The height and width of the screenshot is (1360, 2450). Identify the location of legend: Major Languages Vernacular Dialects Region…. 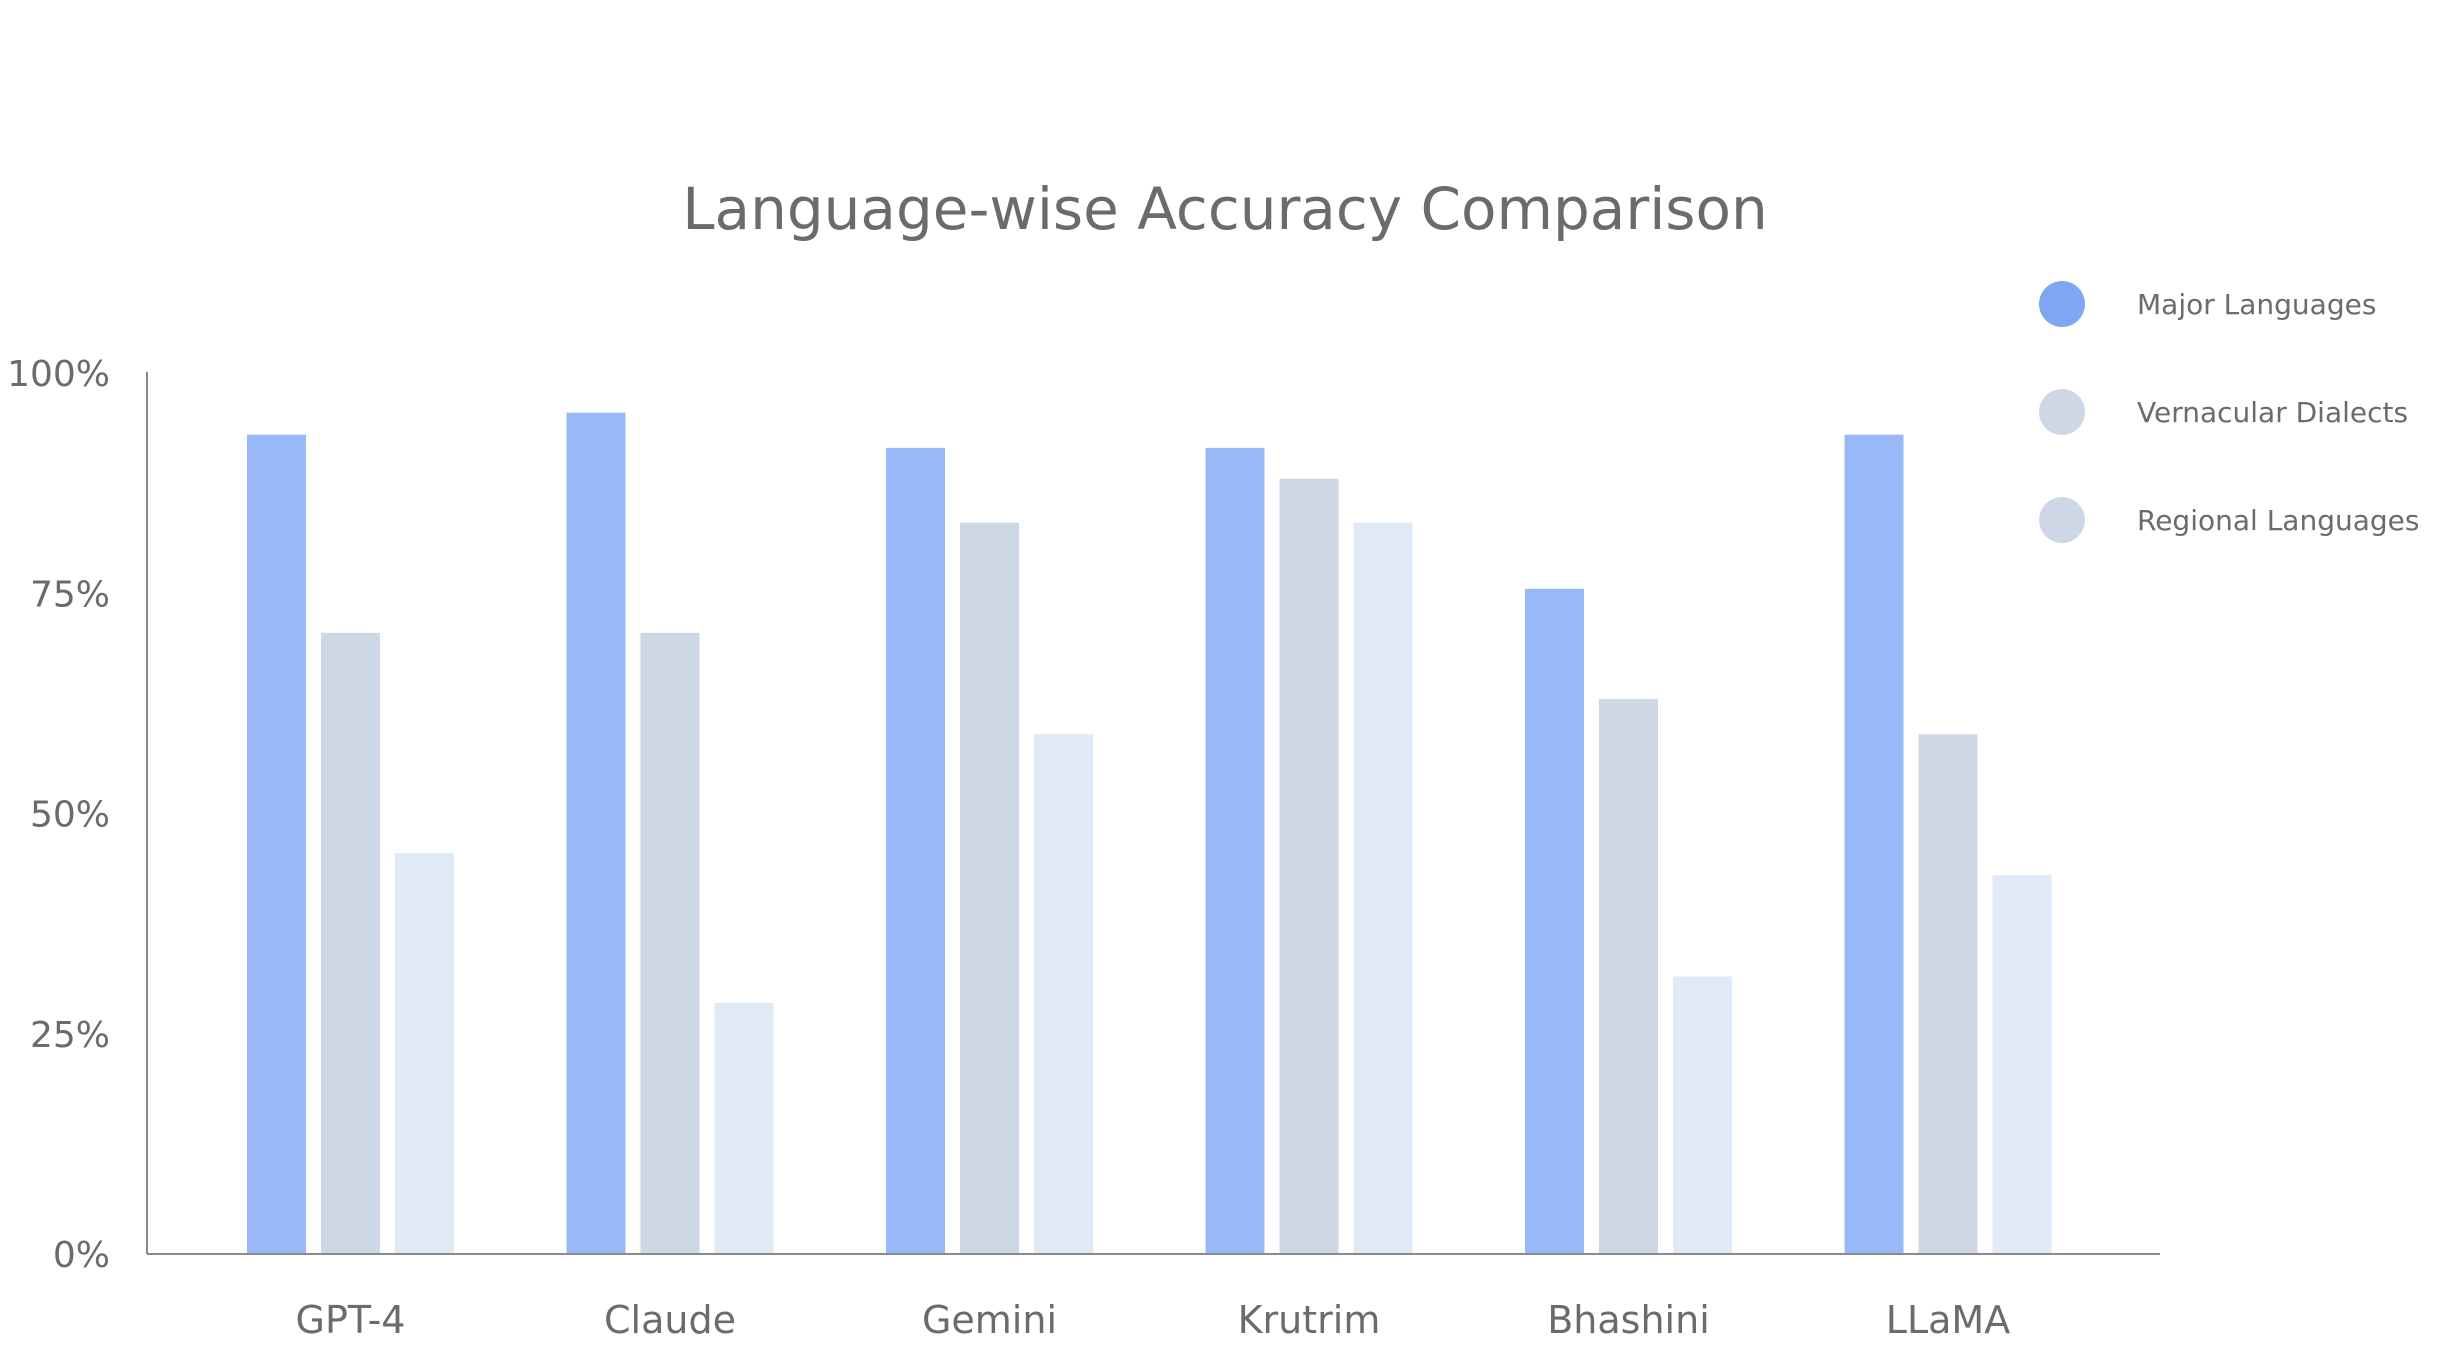
(2229, 412).